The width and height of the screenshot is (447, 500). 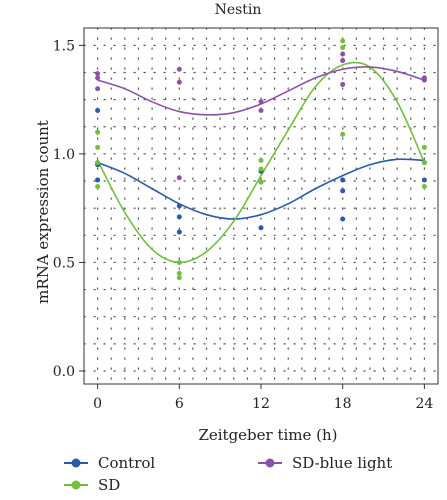 What do you see at coordinates (261, 404) in the screenshot?
I see `x-tick-label: 12` at bounding box center [261, 404].